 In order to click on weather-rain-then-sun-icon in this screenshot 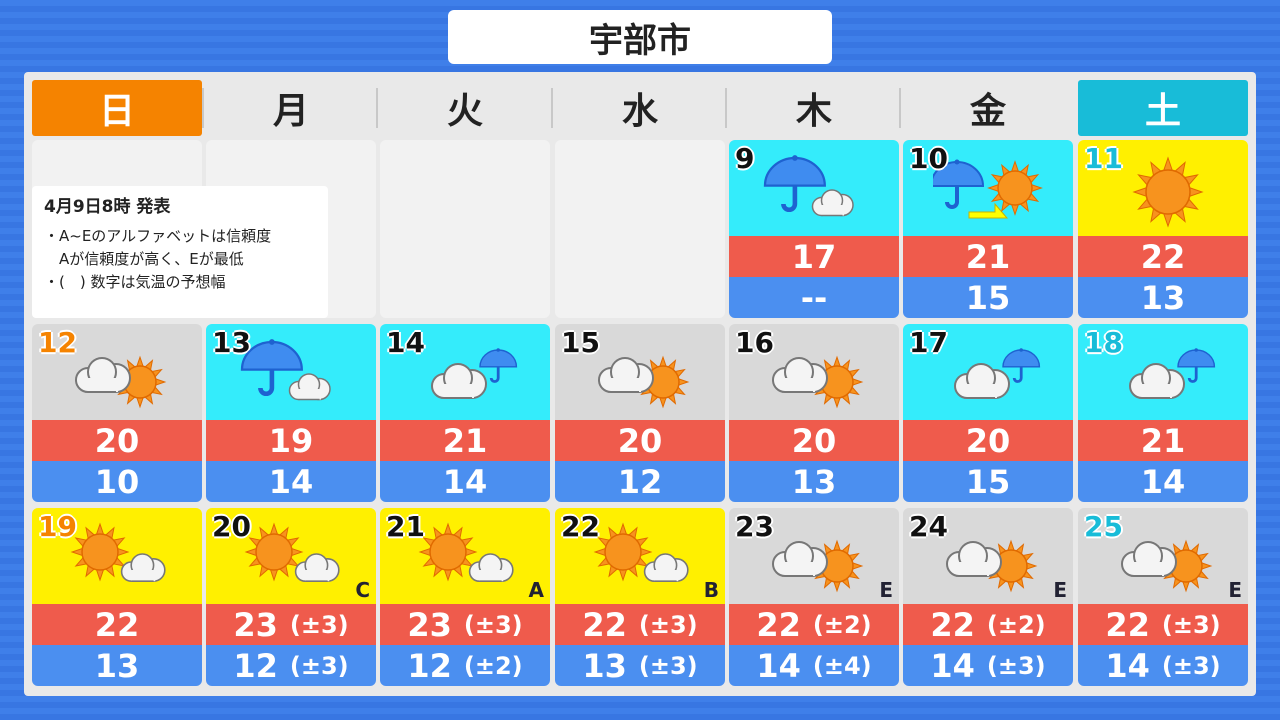, I will do `click(991, 192)`.